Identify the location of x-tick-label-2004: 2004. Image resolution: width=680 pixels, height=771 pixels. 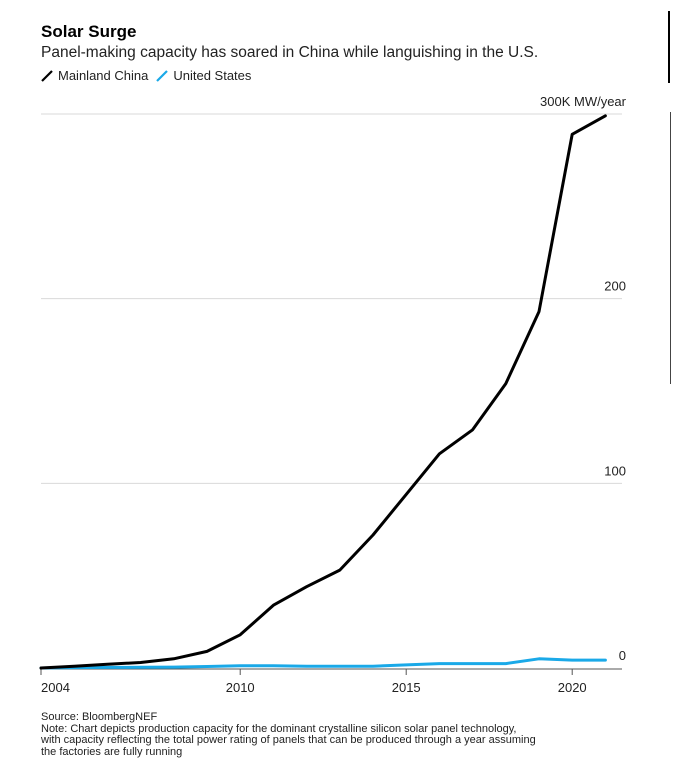
(55, 687).